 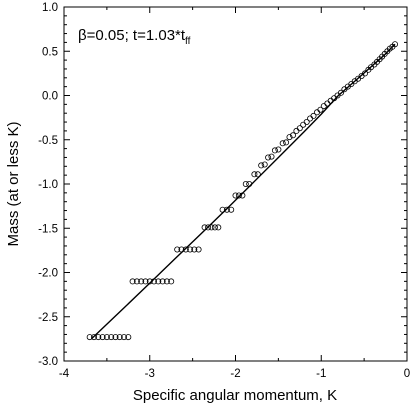 What do you see at coordinates (48, 141) in the screenshot?
I see `y-tick-label: -0.5` at bounding box center [48, 141].